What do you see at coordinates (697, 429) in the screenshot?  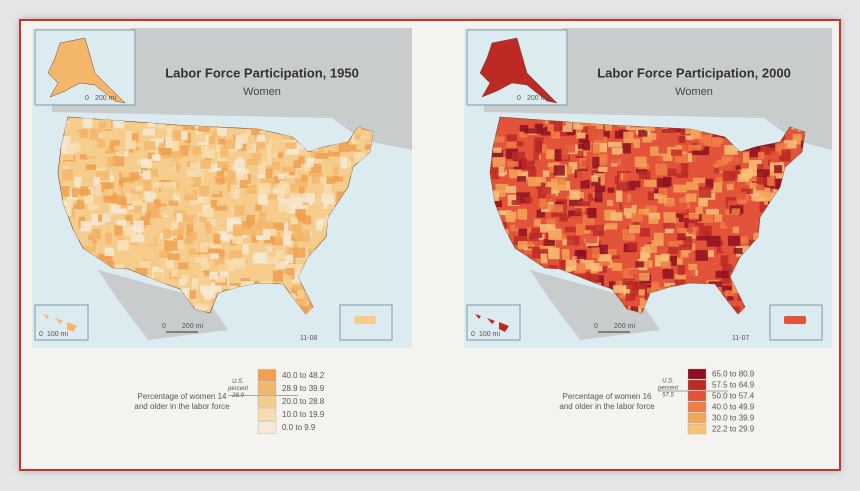 I see `legend-swatch` at bounding box center [697, 429].